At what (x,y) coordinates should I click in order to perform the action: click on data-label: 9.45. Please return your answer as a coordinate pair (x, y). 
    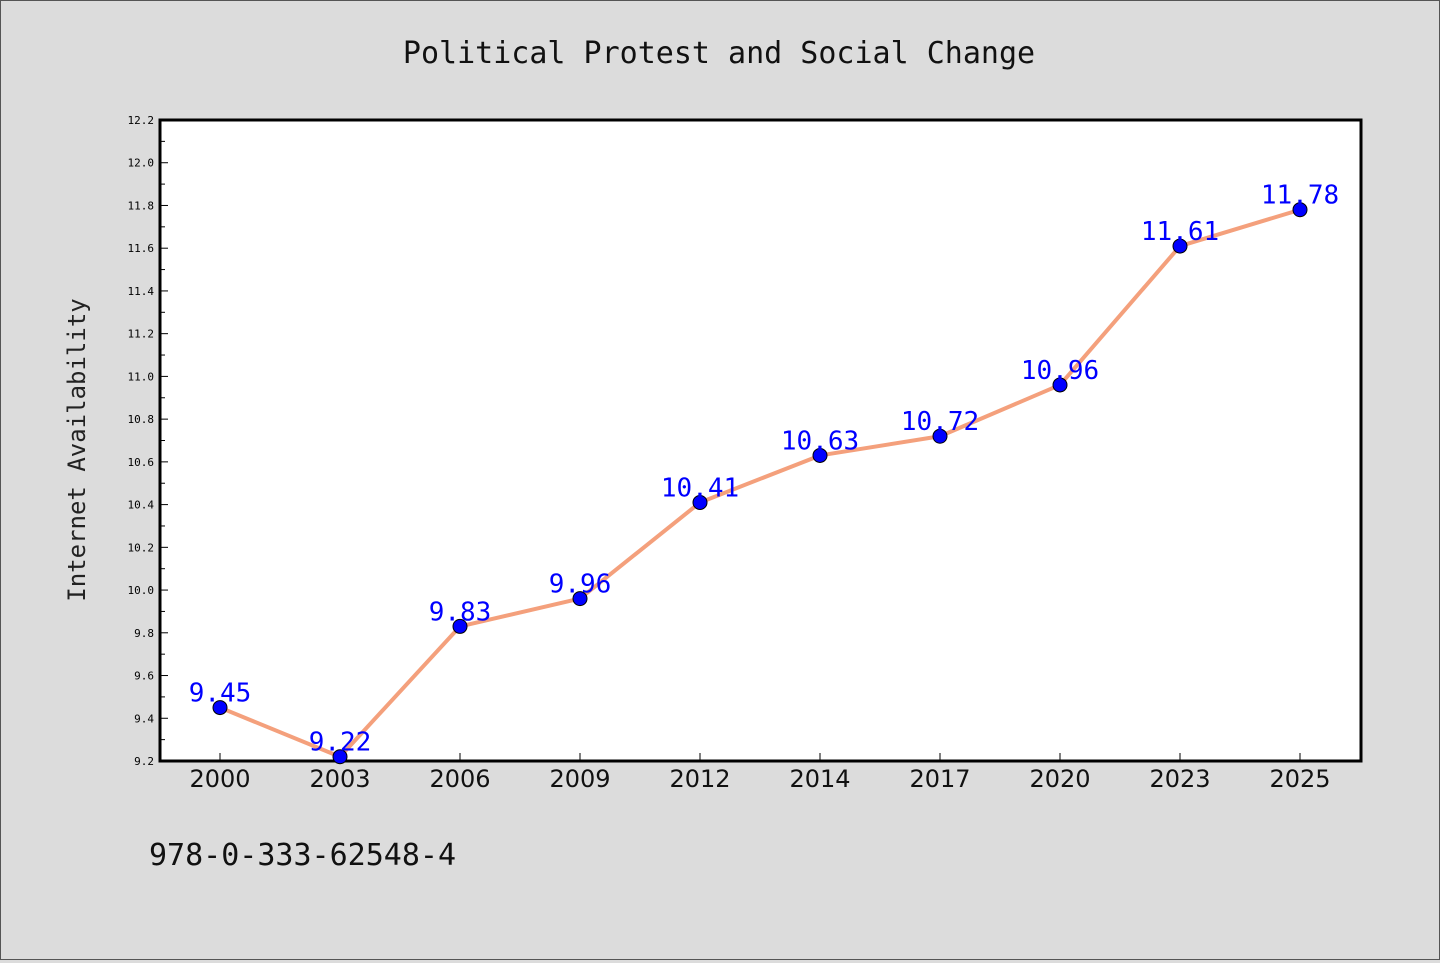
    Looking at the image, I should click on (220, 694).